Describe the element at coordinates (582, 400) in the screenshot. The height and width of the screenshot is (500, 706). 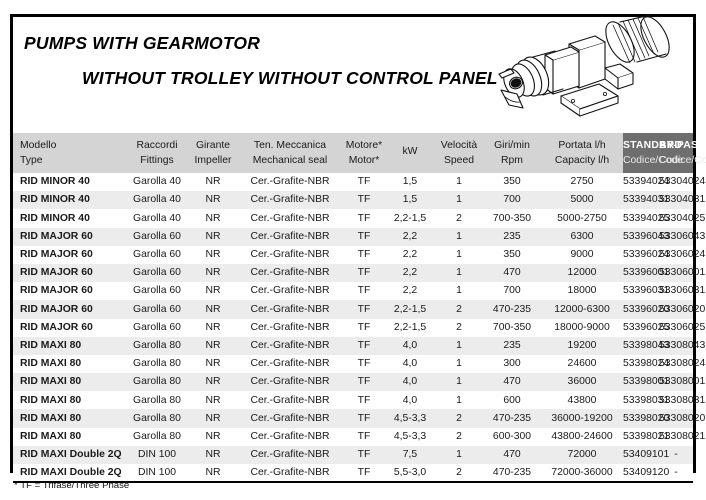
I see `cell-capacity: 43800` at that location.